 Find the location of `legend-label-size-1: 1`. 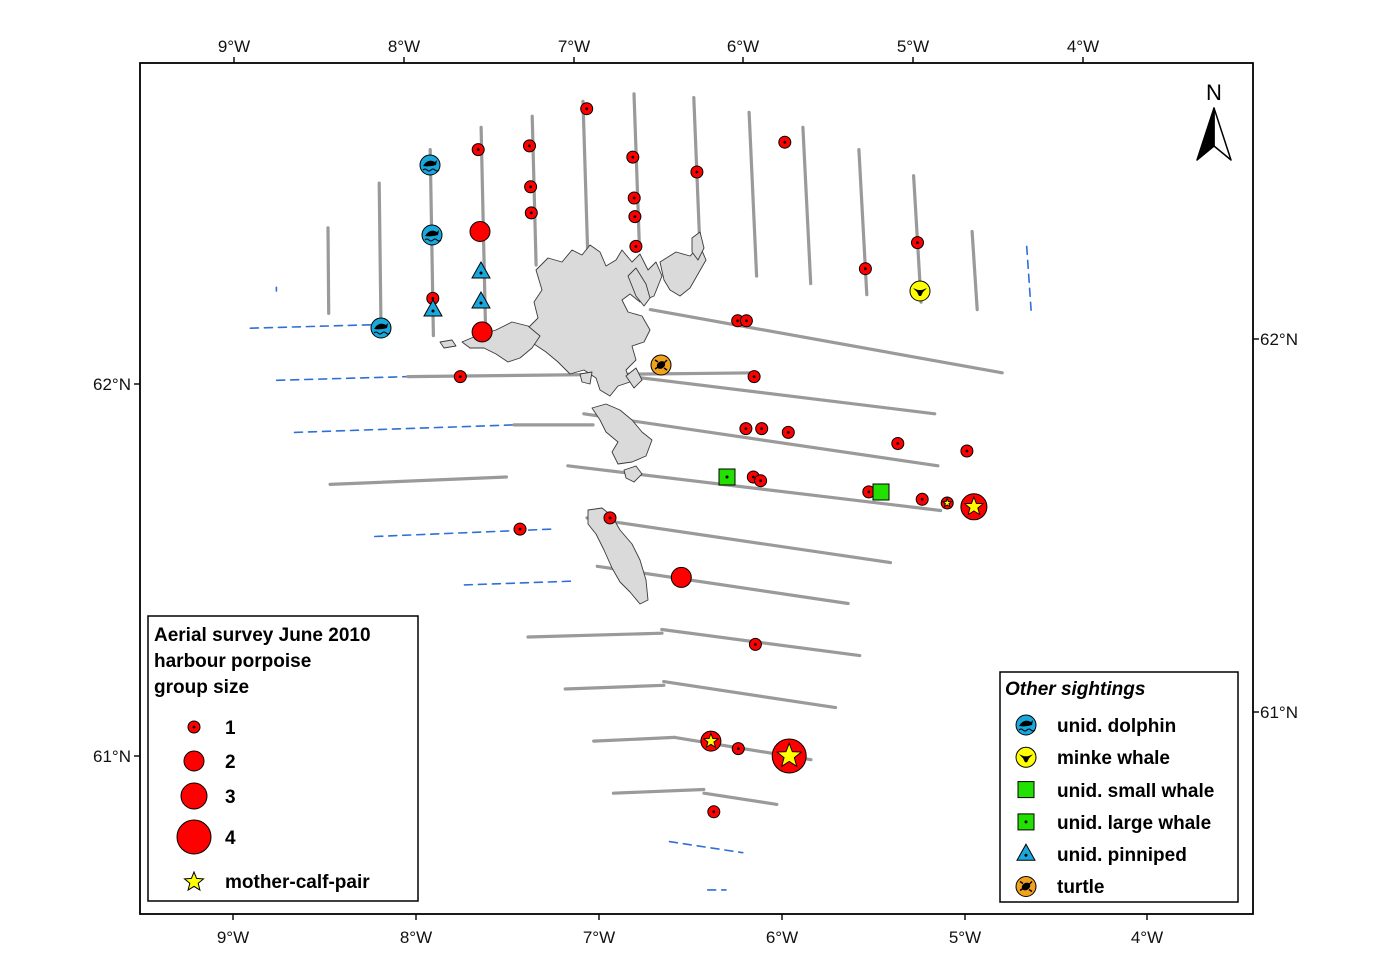

legend-label-size-1: 1 is located at coordinates (230, 728).